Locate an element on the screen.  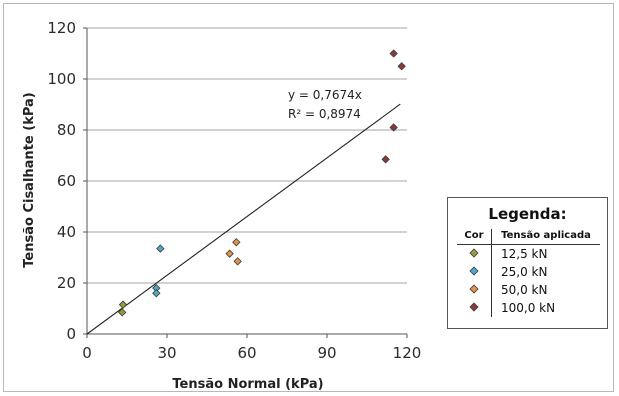
legend-header-color: Cor is located at coordinates (474, 237).